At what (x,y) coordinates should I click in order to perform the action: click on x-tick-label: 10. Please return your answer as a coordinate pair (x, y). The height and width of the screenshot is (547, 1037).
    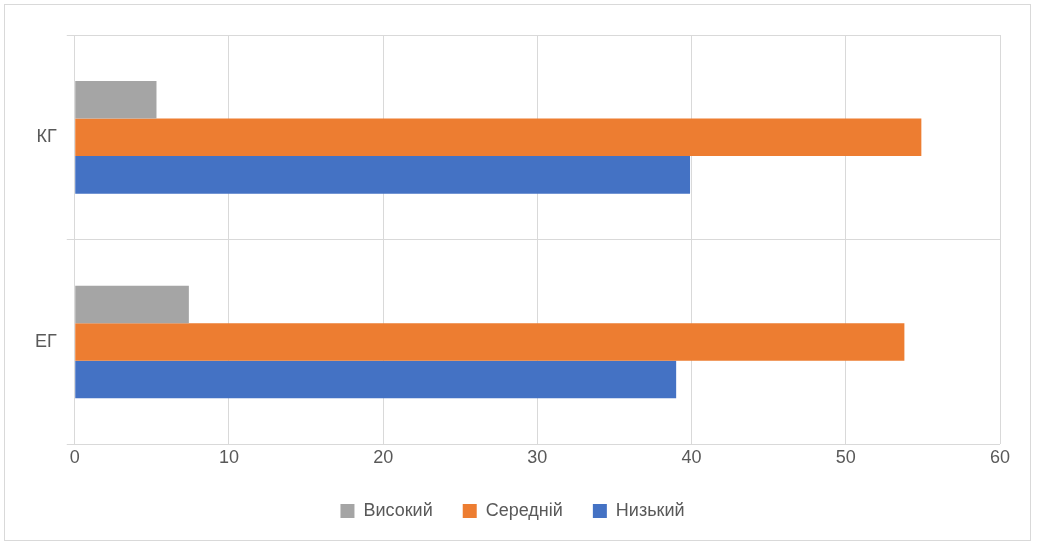
    Looking at the image, I should click on (228, 457).